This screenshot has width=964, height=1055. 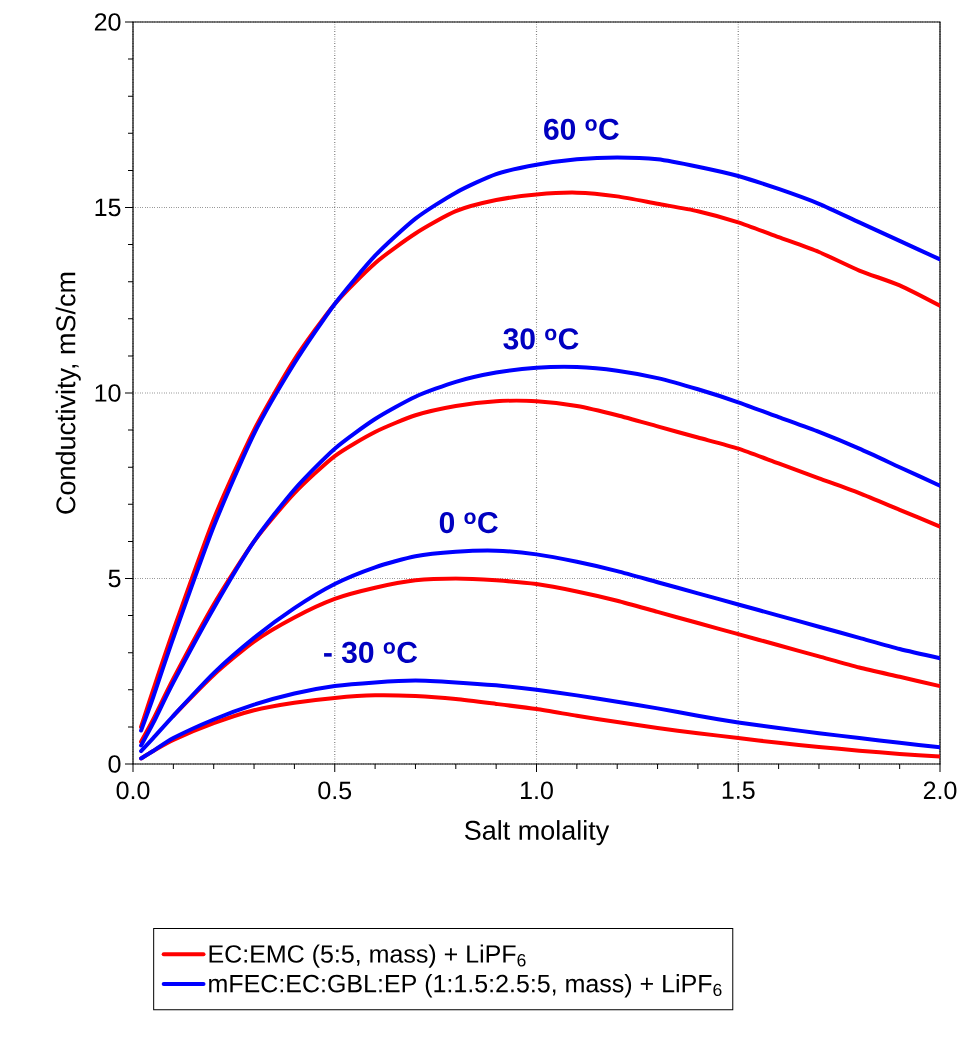 I want to click on legend-label: EC:EMC (5:5, mass) + LiPF$_{6}$, so click(x=367, y=956).